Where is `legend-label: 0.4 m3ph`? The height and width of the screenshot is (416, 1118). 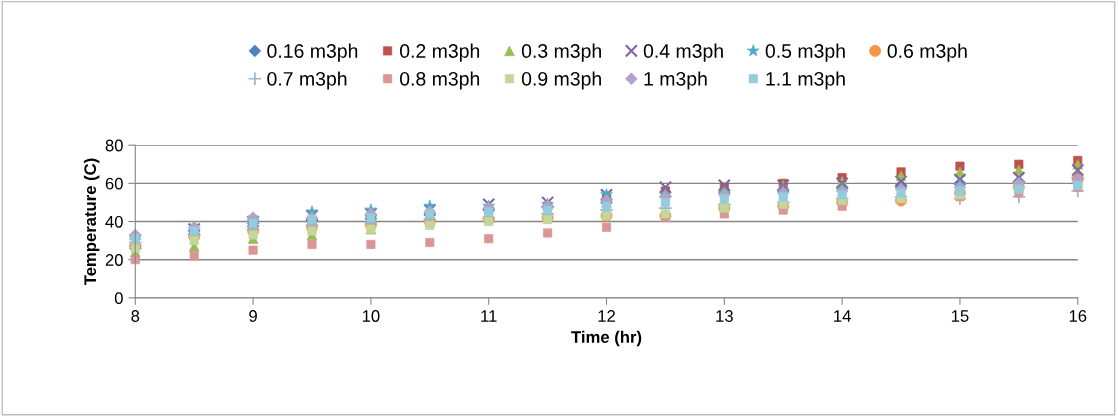
legend-label: 0.4 m3ph is located at coordinates (683, 52).